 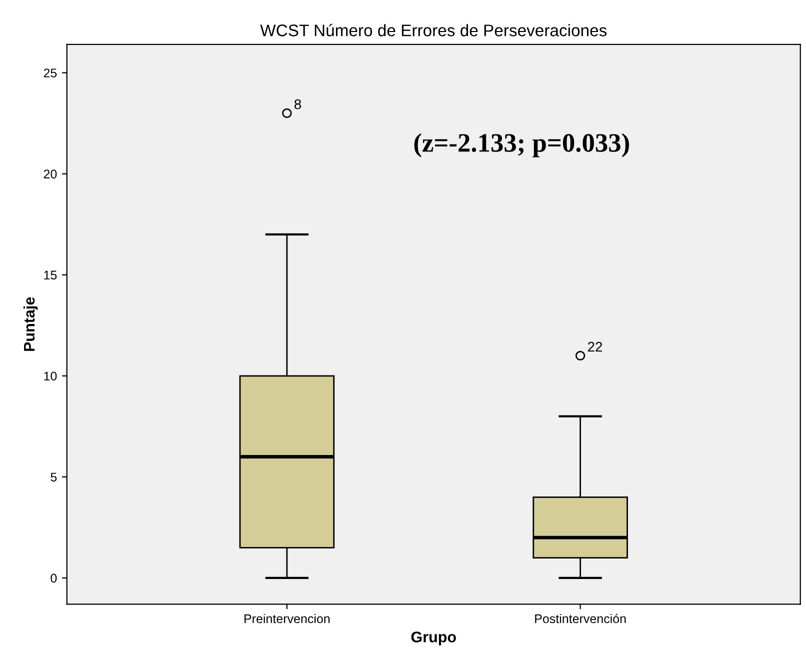 What do you see at coordinates (287, 619) in the screenshot?
I see `x-tick-label: Preintervencion` at bounding box center [287, 619].